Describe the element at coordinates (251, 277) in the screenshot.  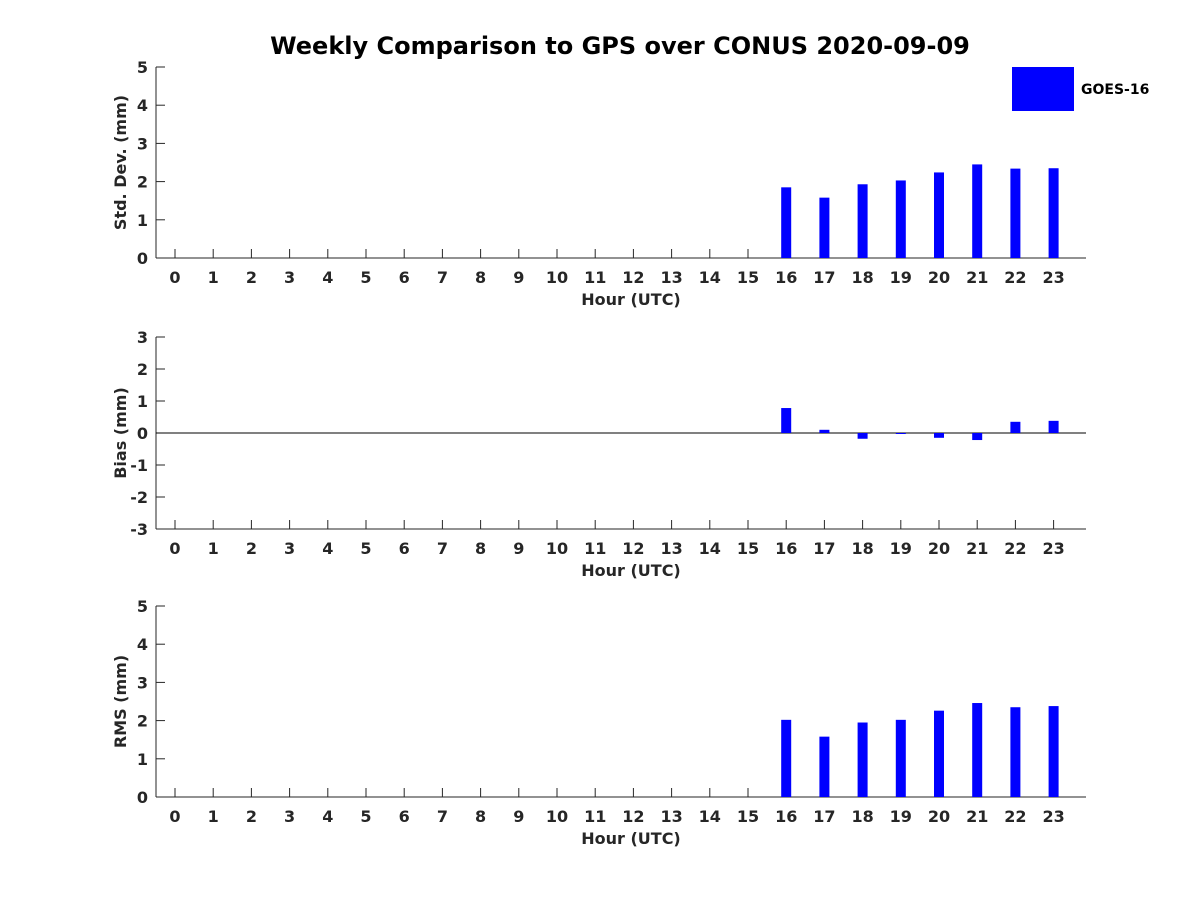
I see `x-tick-label: 2` at that location.